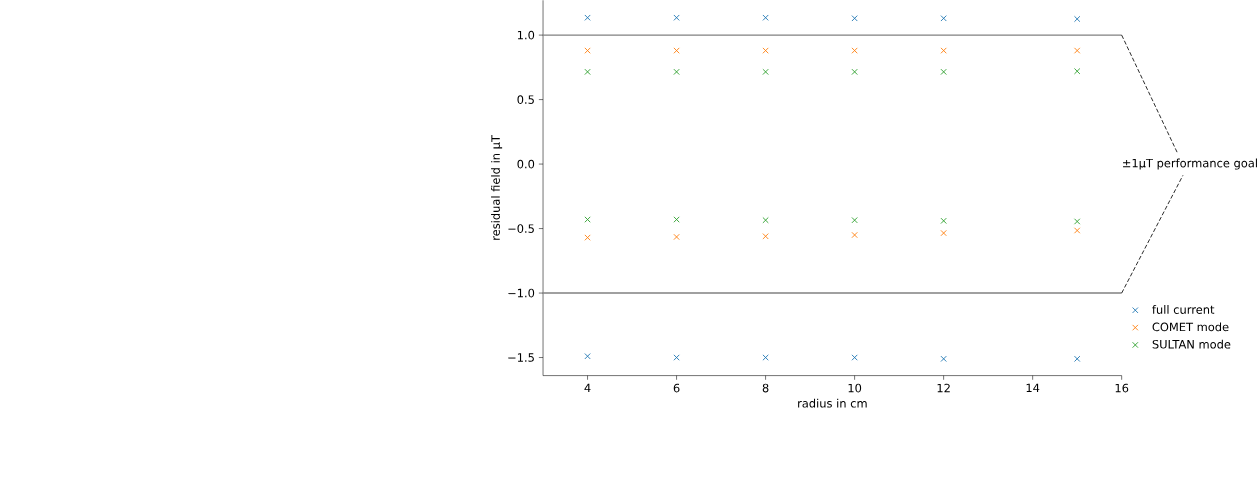 Image resolution: width=1258 pixels, height=477 pixels. What do you see at coordinates (1190, 164) in the screenshot?
I see `annotation: ±1μT performance goal` at bounding box center [1190, 164].